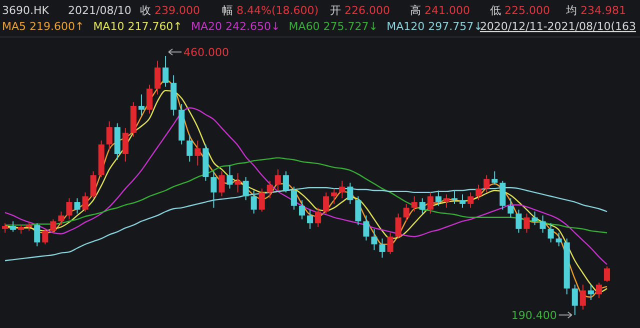  Describe the element at coordinates (170, 10) in the screenshot. I see `text: 收 239.000` at that location.